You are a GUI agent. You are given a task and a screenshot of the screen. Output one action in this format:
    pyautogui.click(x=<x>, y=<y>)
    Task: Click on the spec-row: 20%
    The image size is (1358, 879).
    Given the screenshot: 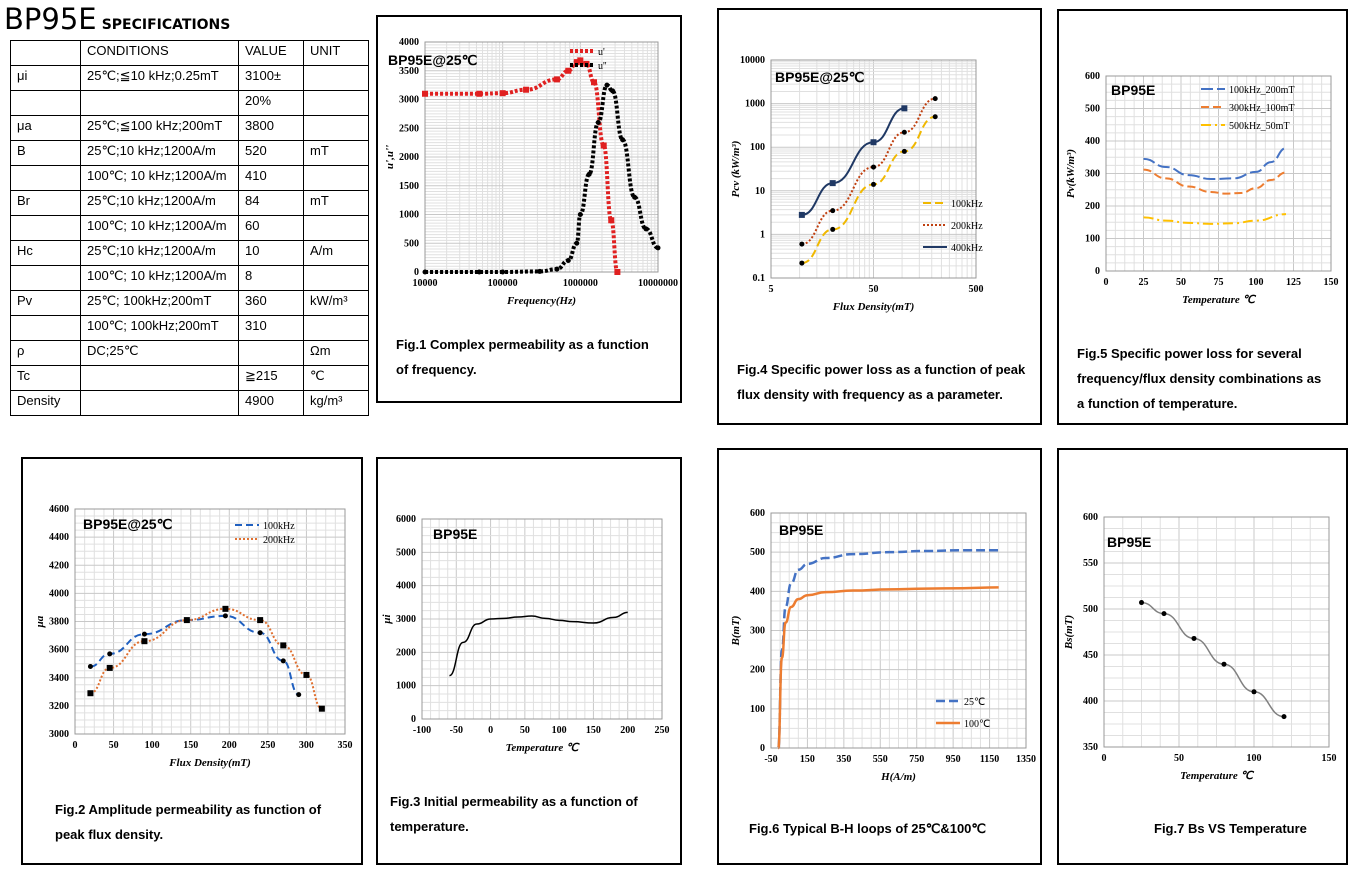 What is the action you would take?
    pyautogui.click(x=189, y=103)
    